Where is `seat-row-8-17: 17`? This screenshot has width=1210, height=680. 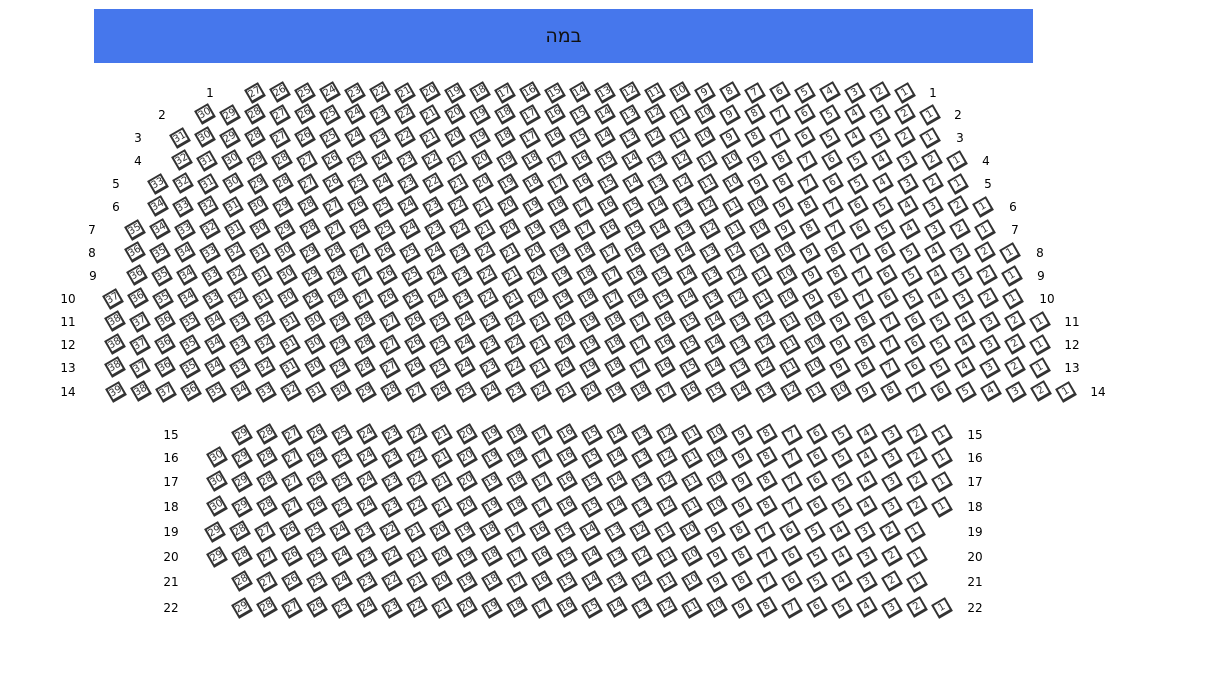 seat-row-8-17: 17 is located at coordinates (610, 253).